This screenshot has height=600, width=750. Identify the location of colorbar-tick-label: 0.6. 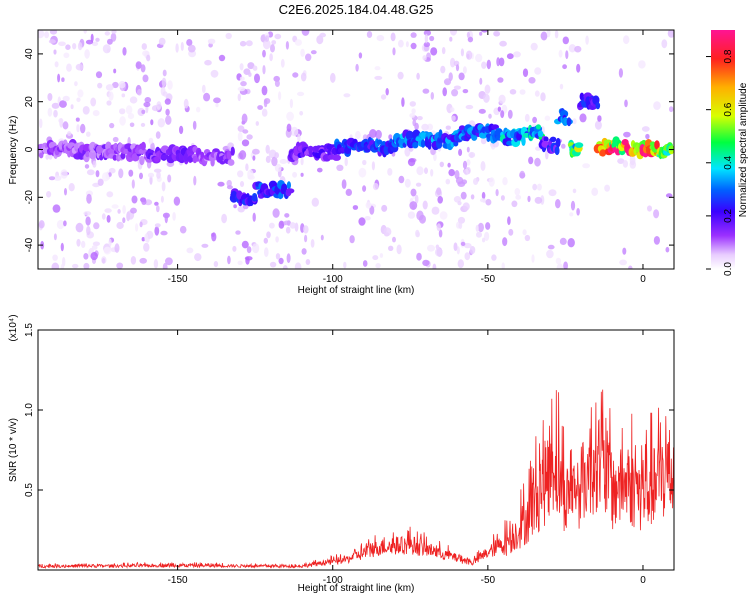
(728, 109).